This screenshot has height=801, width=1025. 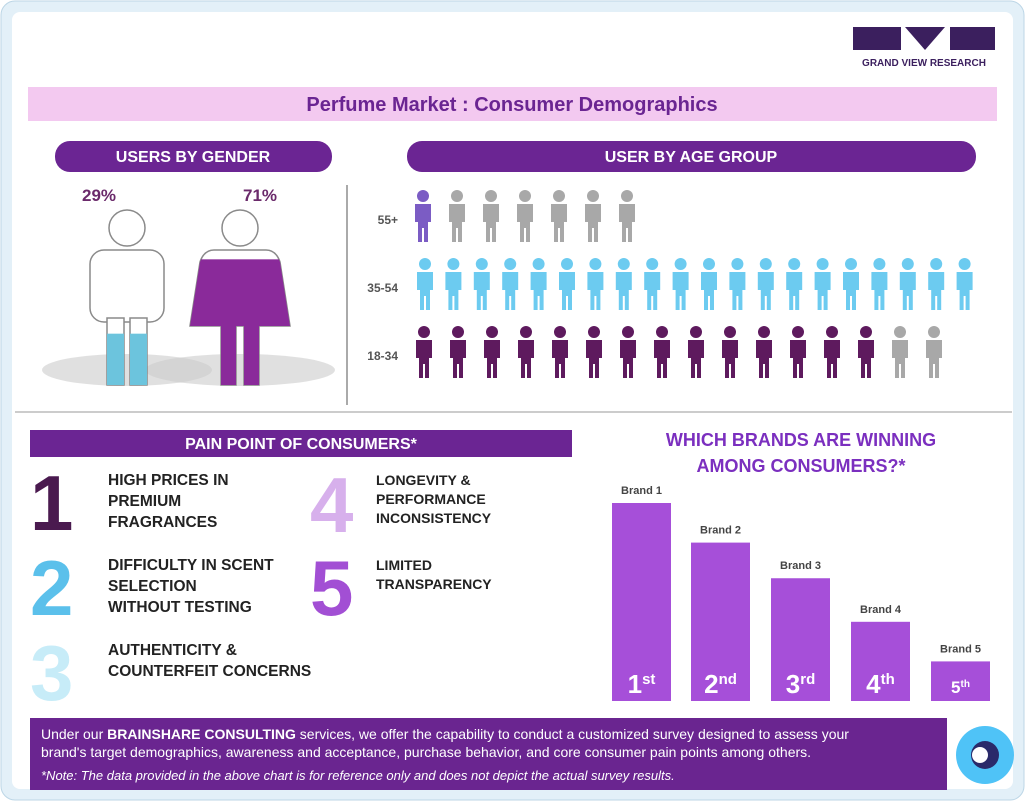 I want to click on logo-block, so click(x=925, y=38).